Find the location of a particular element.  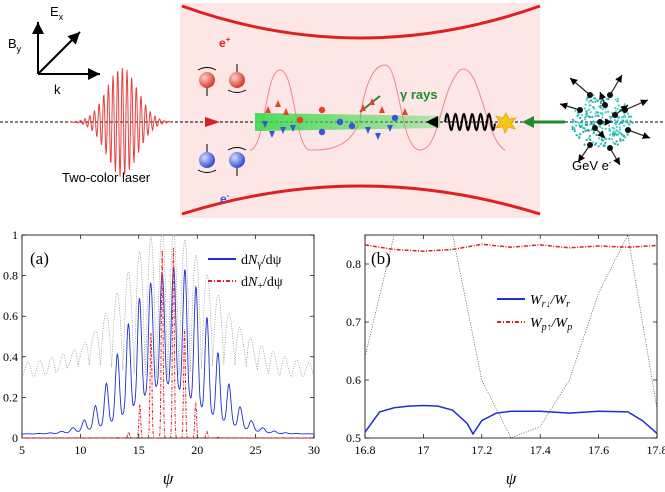

panel-b-xtick-label: 17.8 is located at coordinates (656, 450).